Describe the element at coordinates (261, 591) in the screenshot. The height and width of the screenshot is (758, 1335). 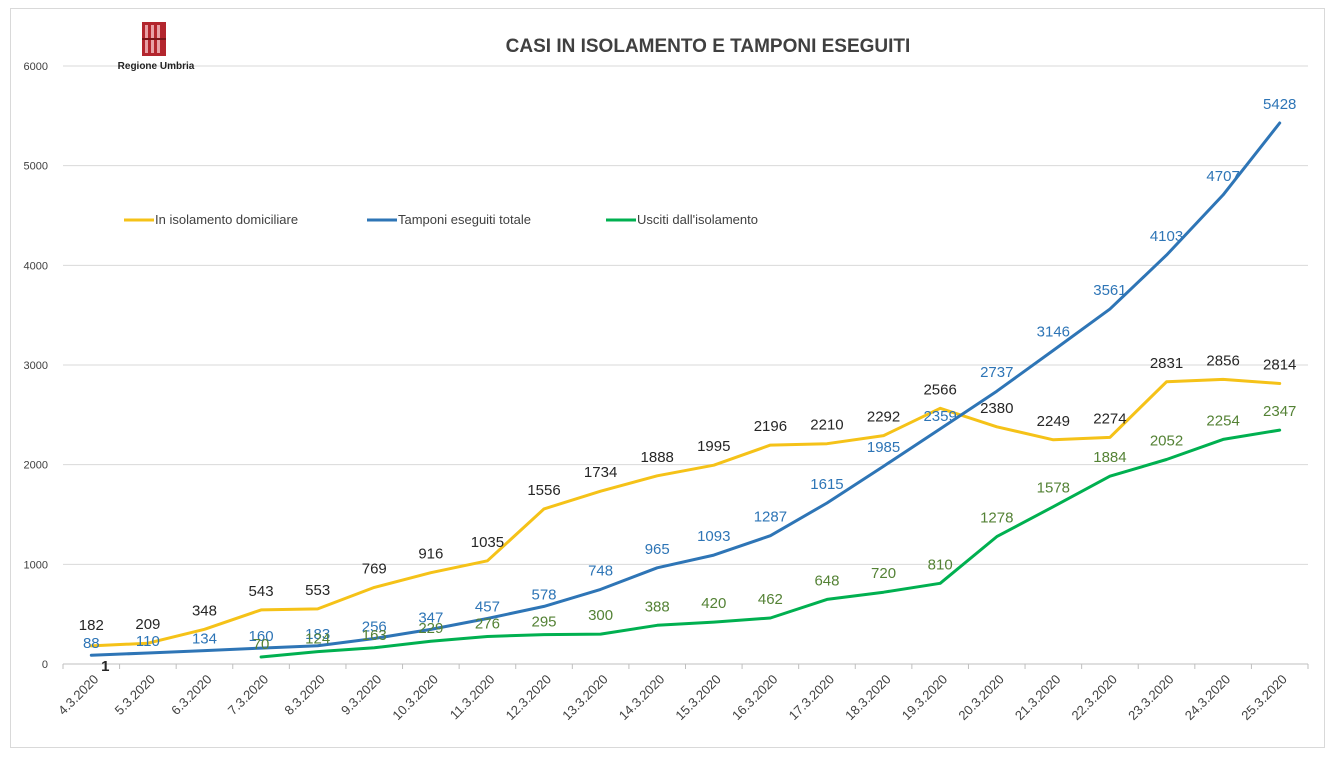
I see `data-label: 543` at that location.